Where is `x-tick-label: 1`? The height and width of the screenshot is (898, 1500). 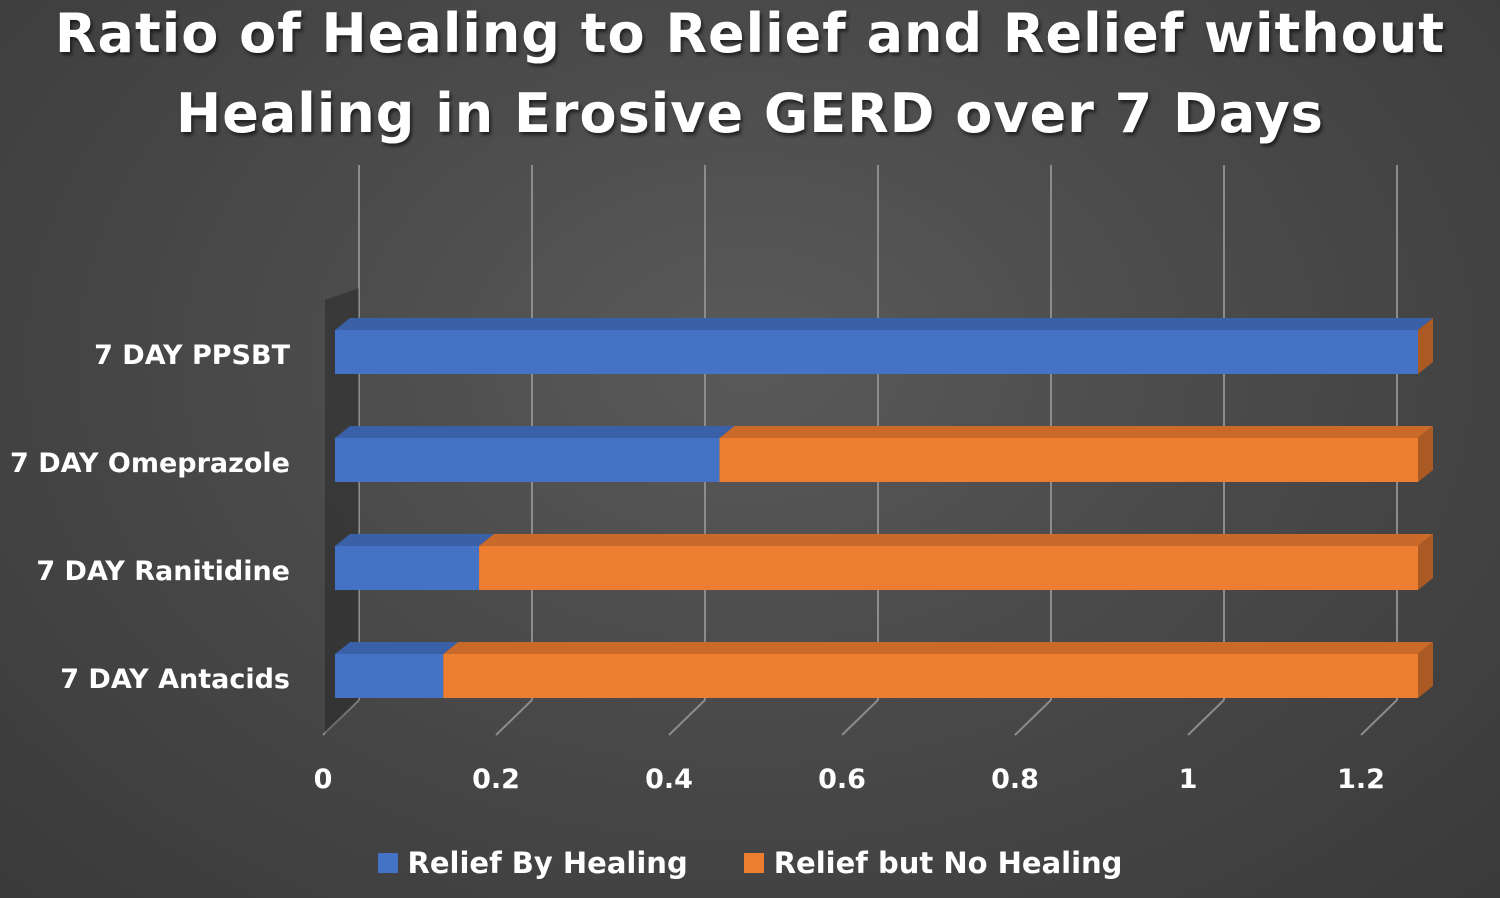 x-tick-label: 1 is located at coordinates (1188, 779).